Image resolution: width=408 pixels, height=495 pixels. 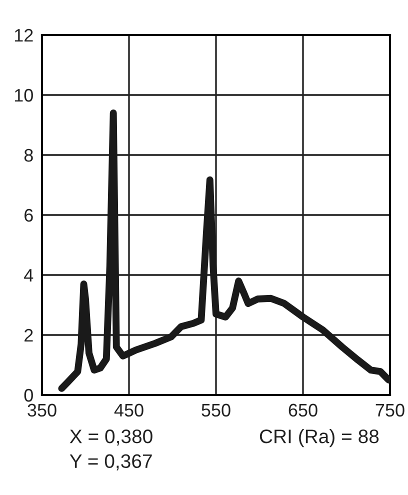 What do you see at coordinates (129, 410) in the screenshot?
I see `x-tick-label: 450` at bounding box center [129, 410].